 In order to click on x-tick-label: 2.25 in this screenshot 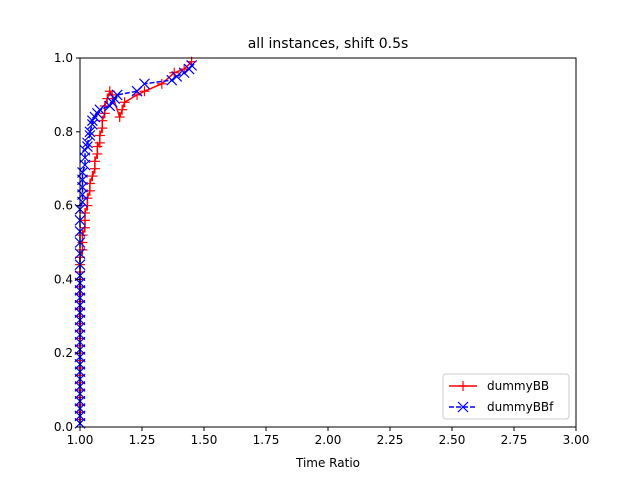, I will do `click(390, 440)`.